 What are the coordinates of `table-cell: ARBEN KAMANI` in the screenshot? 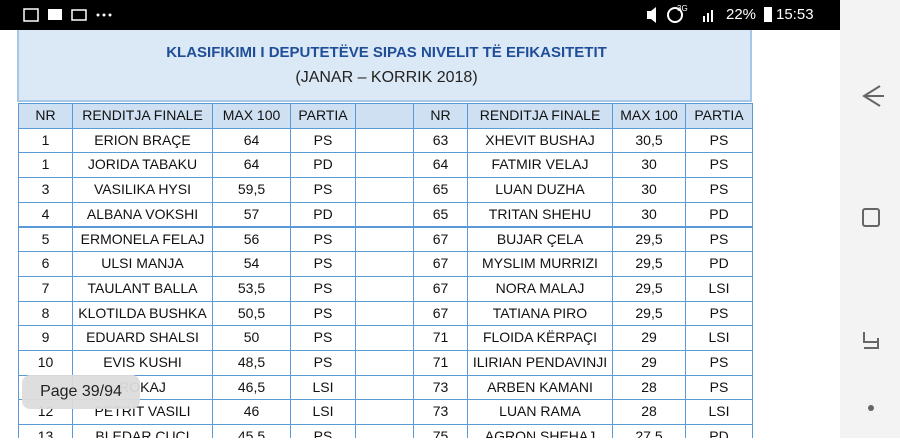 It's located at (540, 387).